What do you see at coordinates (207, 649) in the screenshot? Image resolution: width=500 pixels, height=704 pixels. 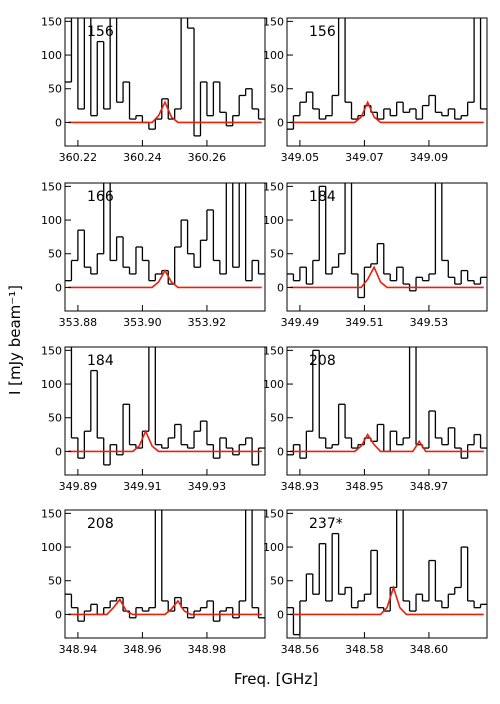 I see `x-tick-label: 348.98` at bounding box center [207, 649].